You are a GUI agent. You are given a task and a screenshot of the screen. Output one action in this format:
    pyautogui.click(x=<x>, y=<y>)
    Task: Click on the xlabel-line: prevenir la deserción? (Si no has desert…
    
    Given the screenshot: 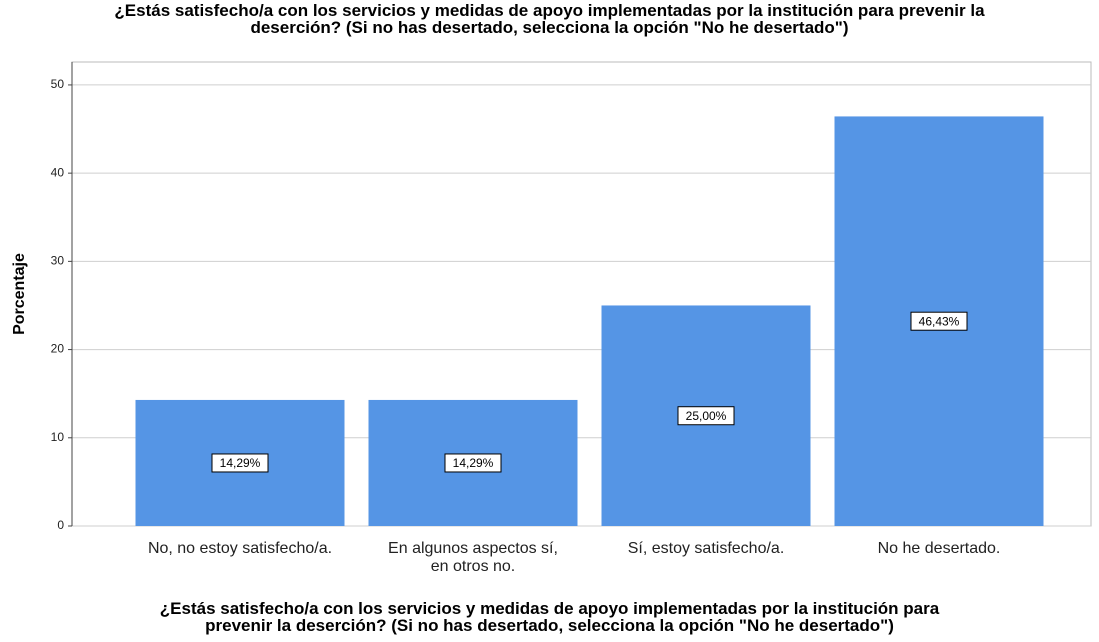 What is the action you would take?
    pyautogui.click(x=549, y=625)
    